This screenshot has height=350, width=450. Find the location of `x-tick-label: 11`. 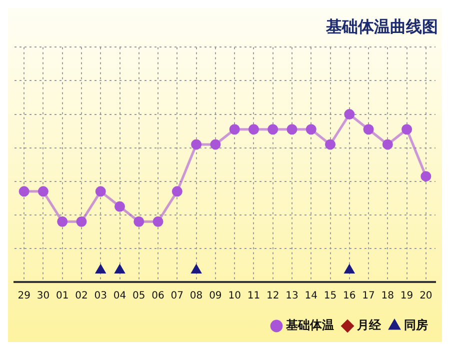

x-tick-label: 11 is located at coordinates (253, 296).